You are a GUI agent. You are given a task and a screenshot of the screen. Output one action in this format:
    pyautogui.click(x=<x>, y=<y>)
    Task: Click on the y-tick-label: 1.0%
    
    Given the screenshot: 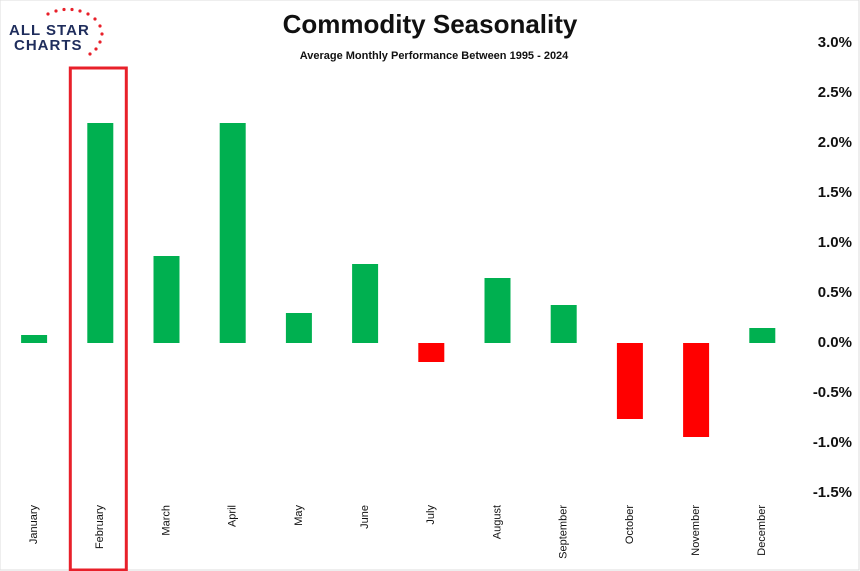 What is the action you would take?
    pyautogui.click(x=835, y=242)
    